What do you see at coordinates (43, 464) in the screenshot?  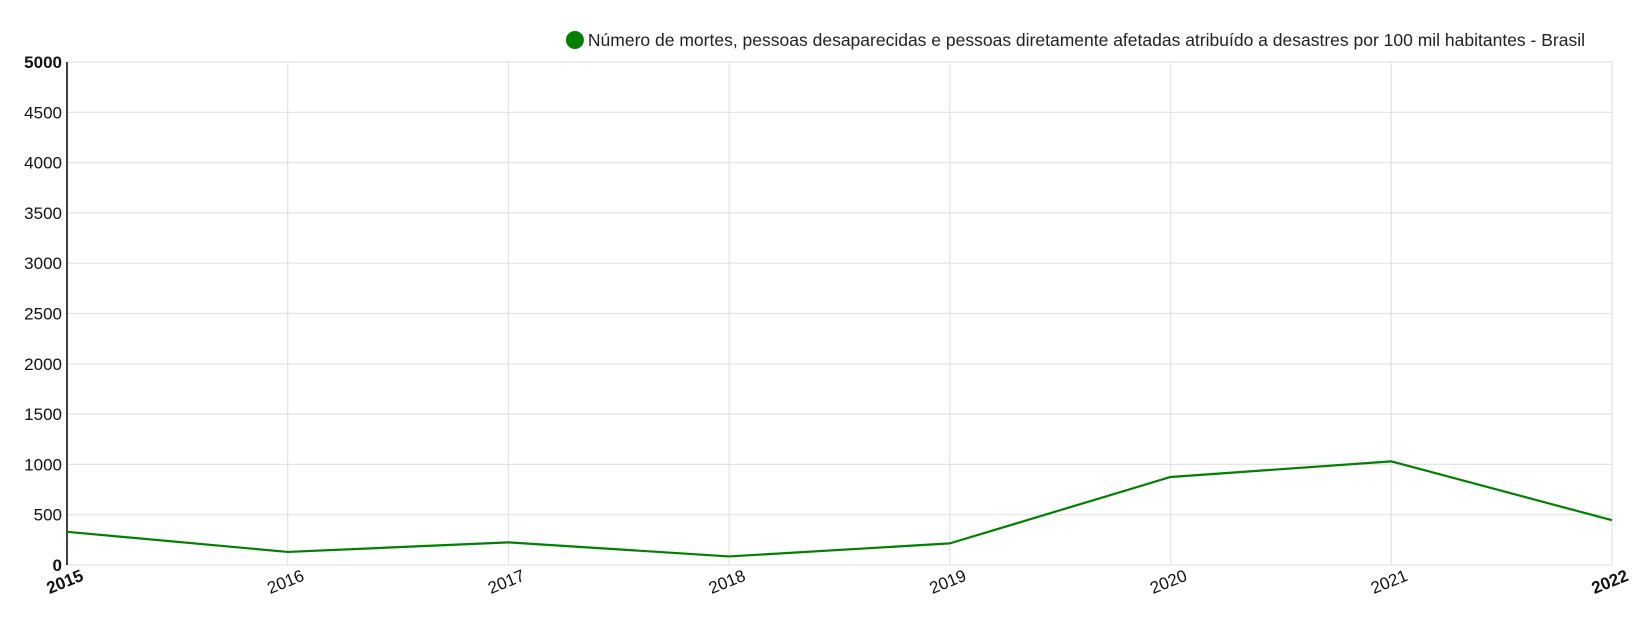 I see `y-tick-label: 1000` at bounding box center [43, 464].